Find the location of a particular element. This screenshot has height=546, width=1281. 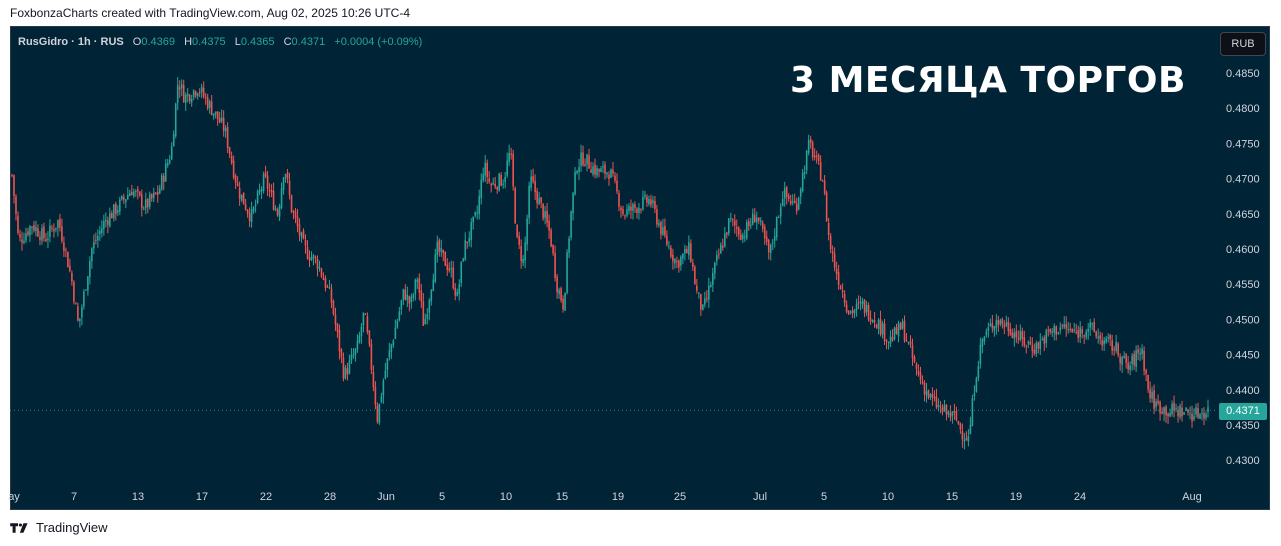

low-key: L is located at coordinates (237, 42).